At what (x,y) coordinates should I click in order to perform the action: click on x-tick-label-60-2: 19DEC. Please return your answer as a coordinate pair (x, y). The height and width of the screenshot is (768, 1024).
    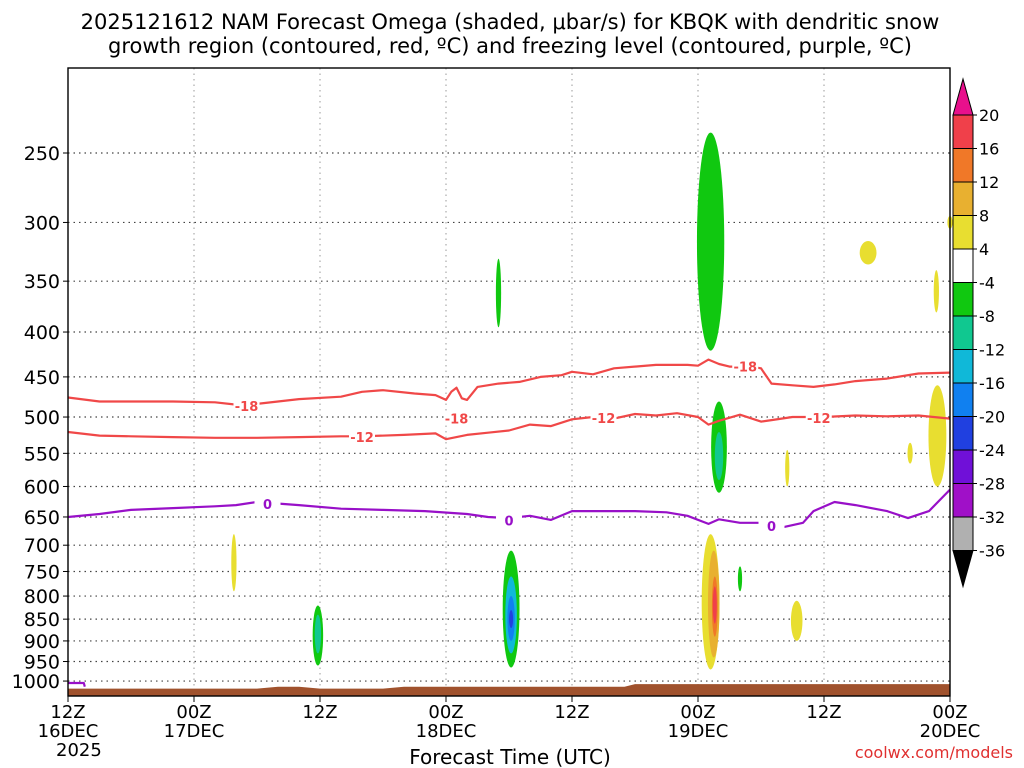
    Looking at the image, I should click on (698, 731).